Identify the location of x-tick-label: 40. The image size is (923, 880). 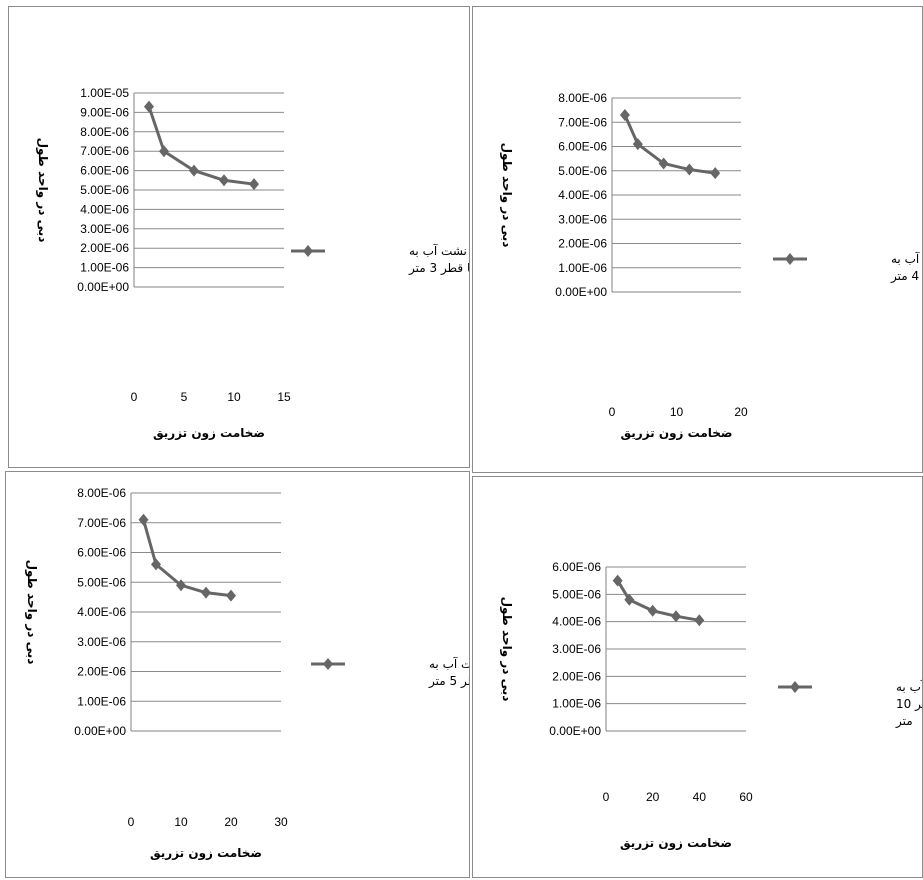
(700, 797).